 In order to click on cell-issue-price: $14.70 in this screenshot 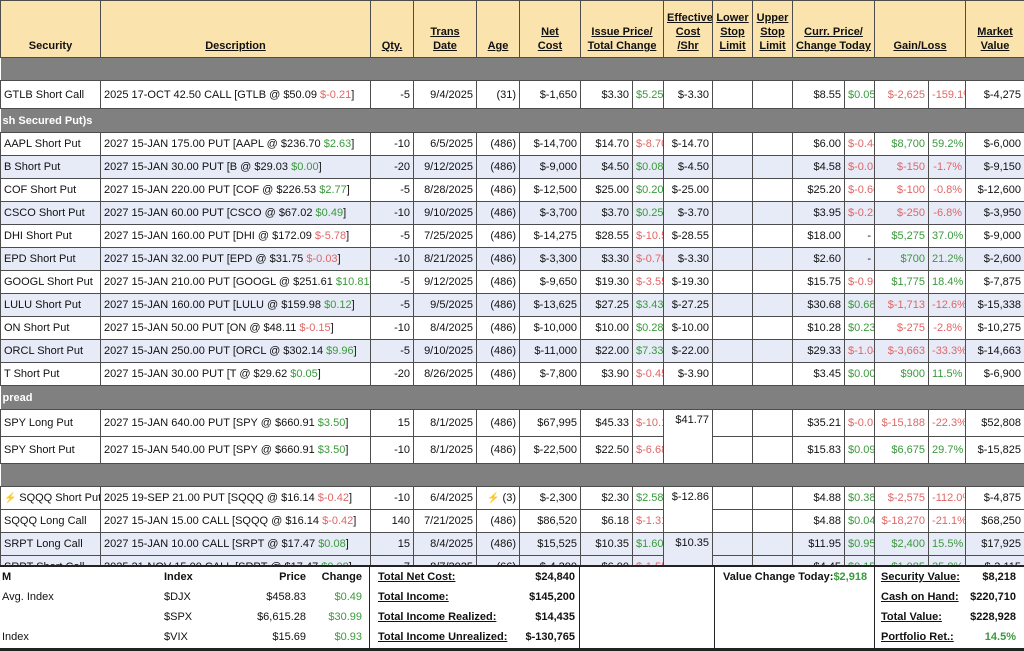, I will do `click(606, 144)`.